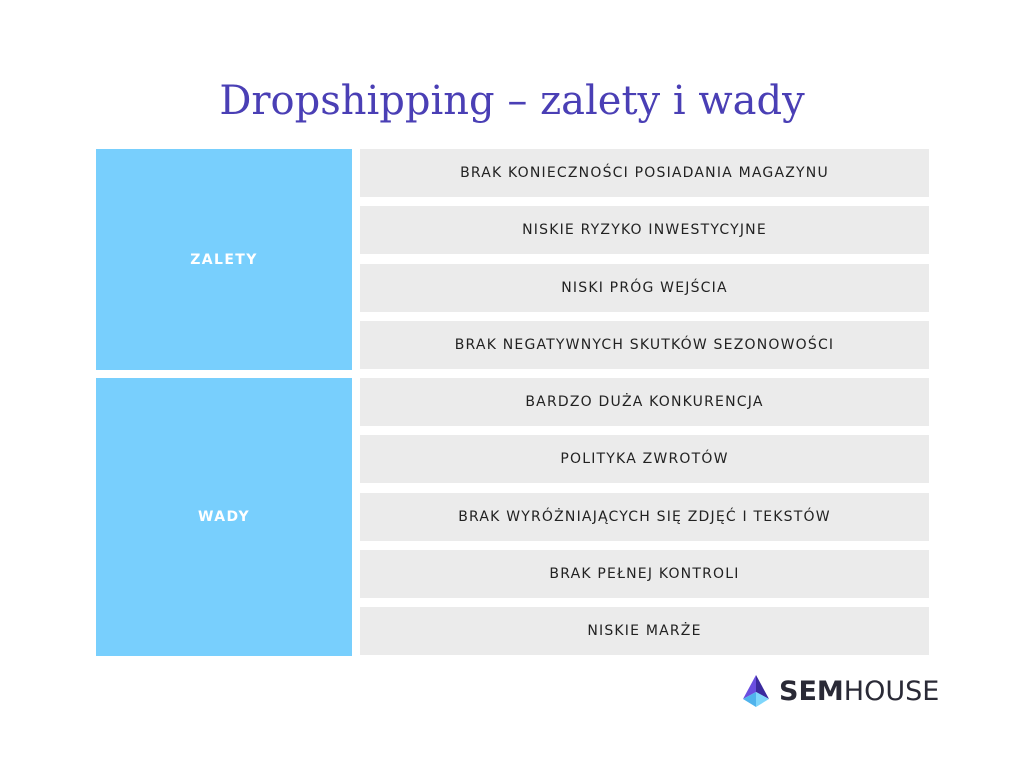  What do you see at coordinates (644, 517) in the screenshot?
I see `list-item: BRAK WYRÓŻNIAJĄCYCH SIĘ ZDJĘĆ I TEKSTÓW` at bounding box center [644, 517].